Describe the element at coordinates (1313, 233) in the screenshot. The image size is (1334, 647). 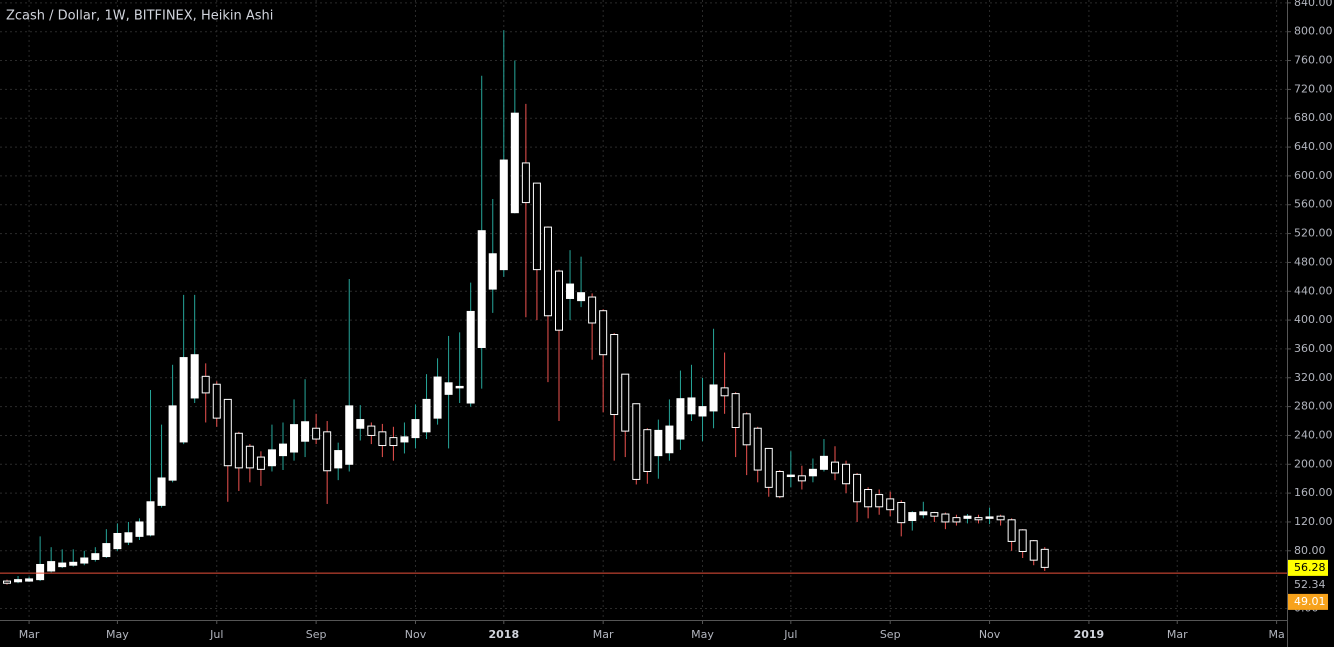
I see `y-tick-label: 520.00` at that location.